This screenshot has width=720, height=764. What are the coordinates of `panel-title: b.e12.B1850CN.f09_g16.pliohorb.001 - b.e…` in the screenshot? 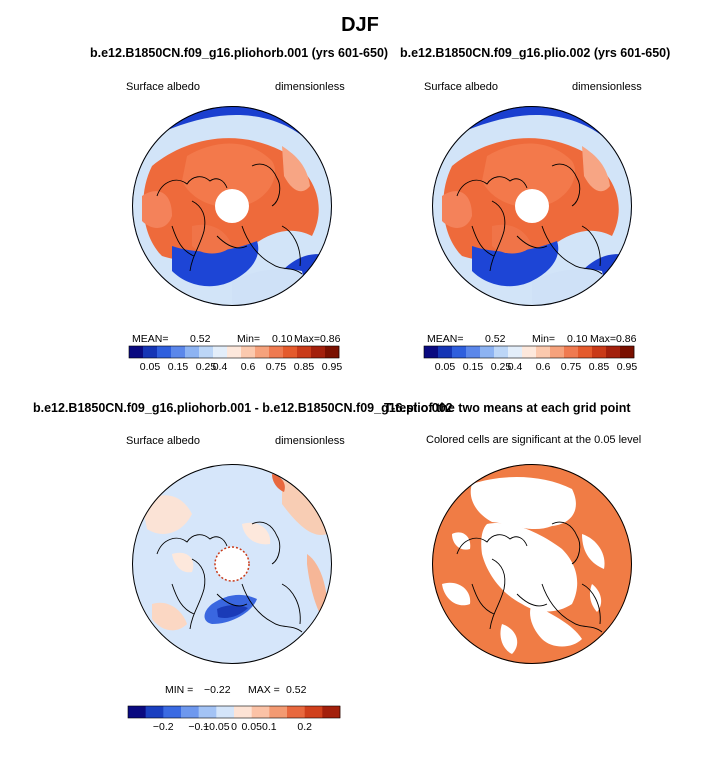 It's located at (243, 408).